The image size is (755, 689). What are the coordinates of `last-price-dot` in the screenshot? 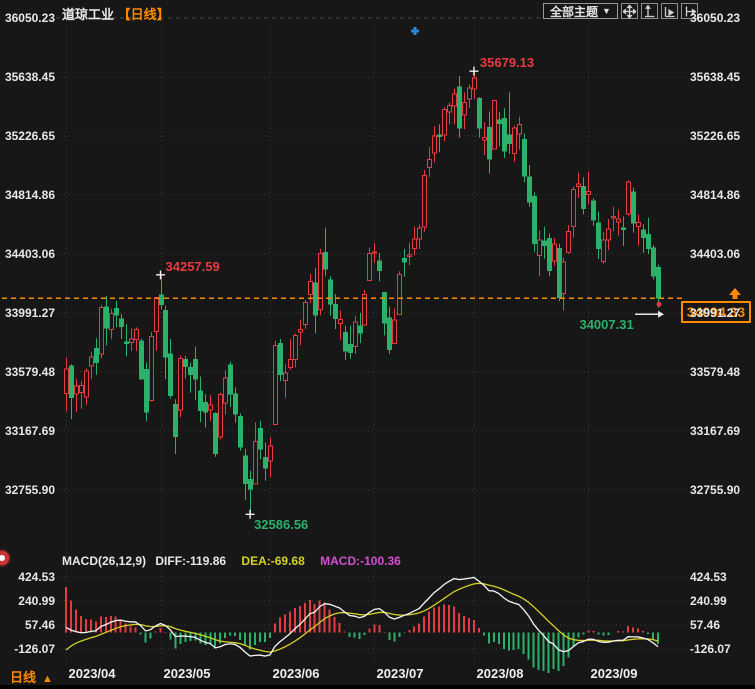 It's located at (659, 304).